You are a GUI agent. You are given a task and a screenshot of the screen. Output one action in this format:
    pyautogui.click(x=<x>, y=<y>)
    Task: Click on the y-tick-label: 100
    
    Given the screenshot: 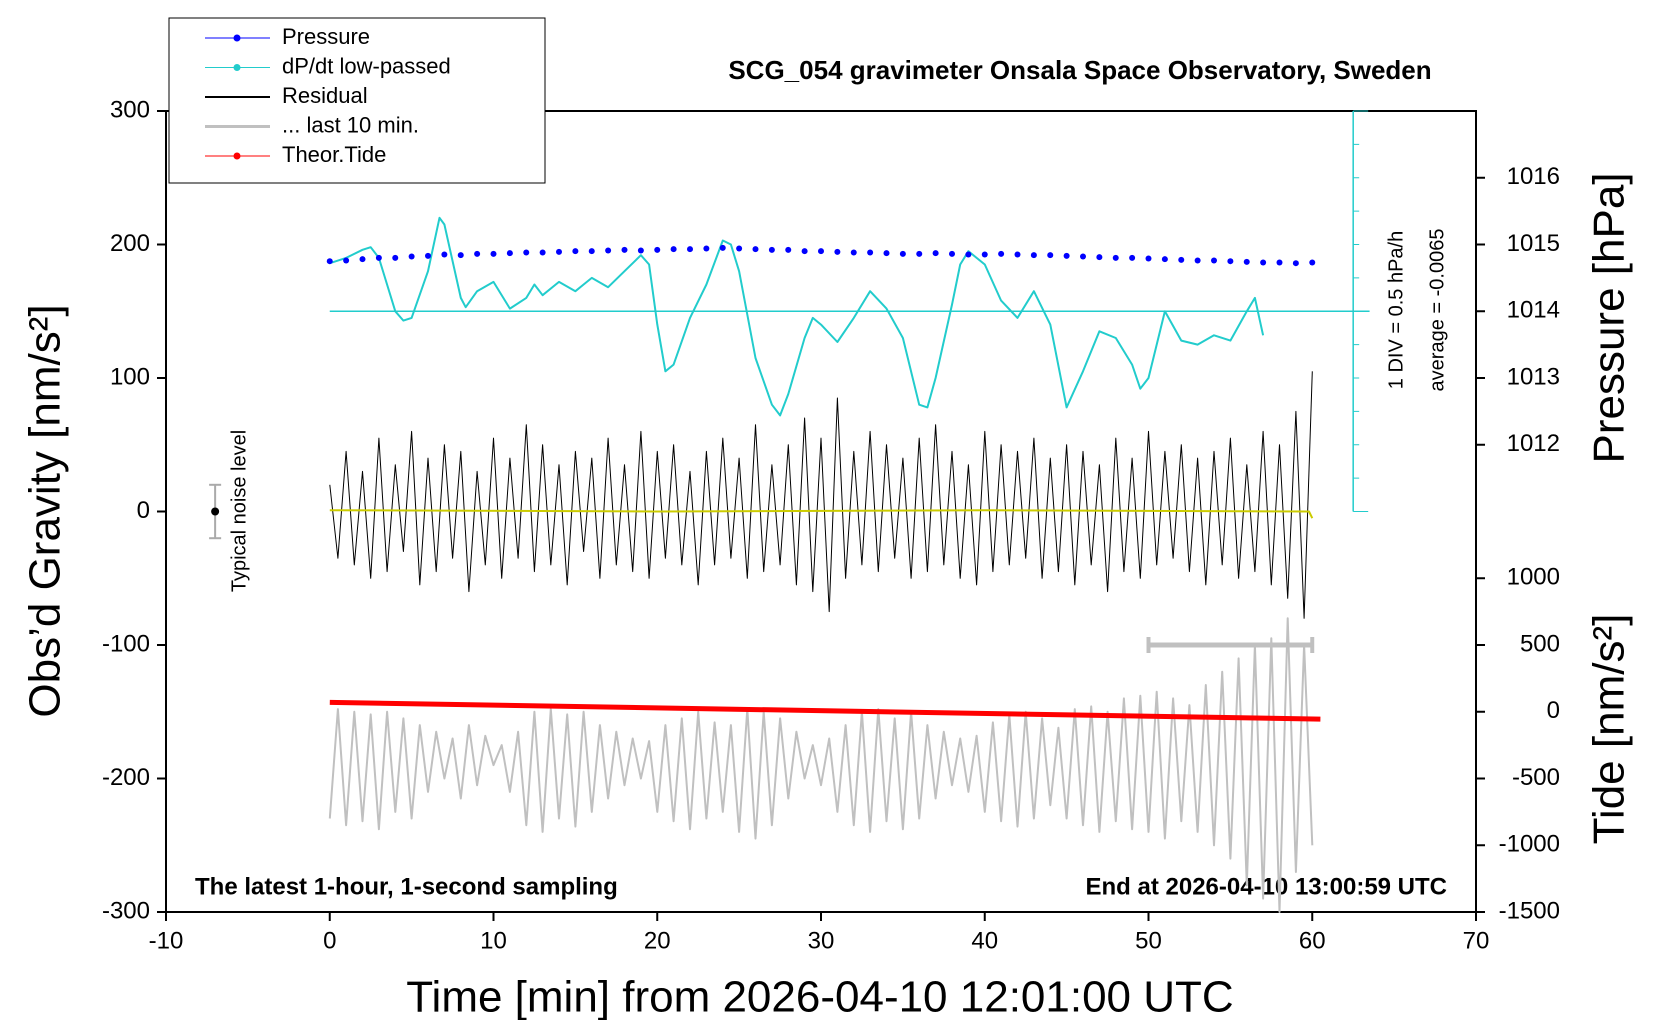 What is the action you would take?
    pyautogui.click(x=130, y=376)
    